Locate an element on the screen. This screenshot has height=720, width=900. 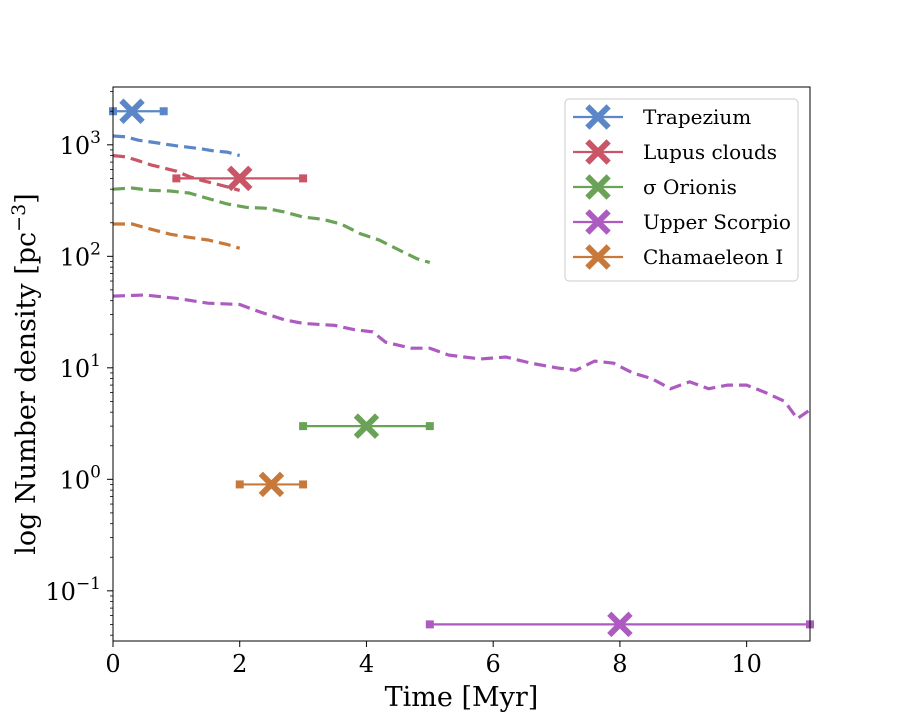
y-tick-label: 10³ is located at coordinates (80, 144).